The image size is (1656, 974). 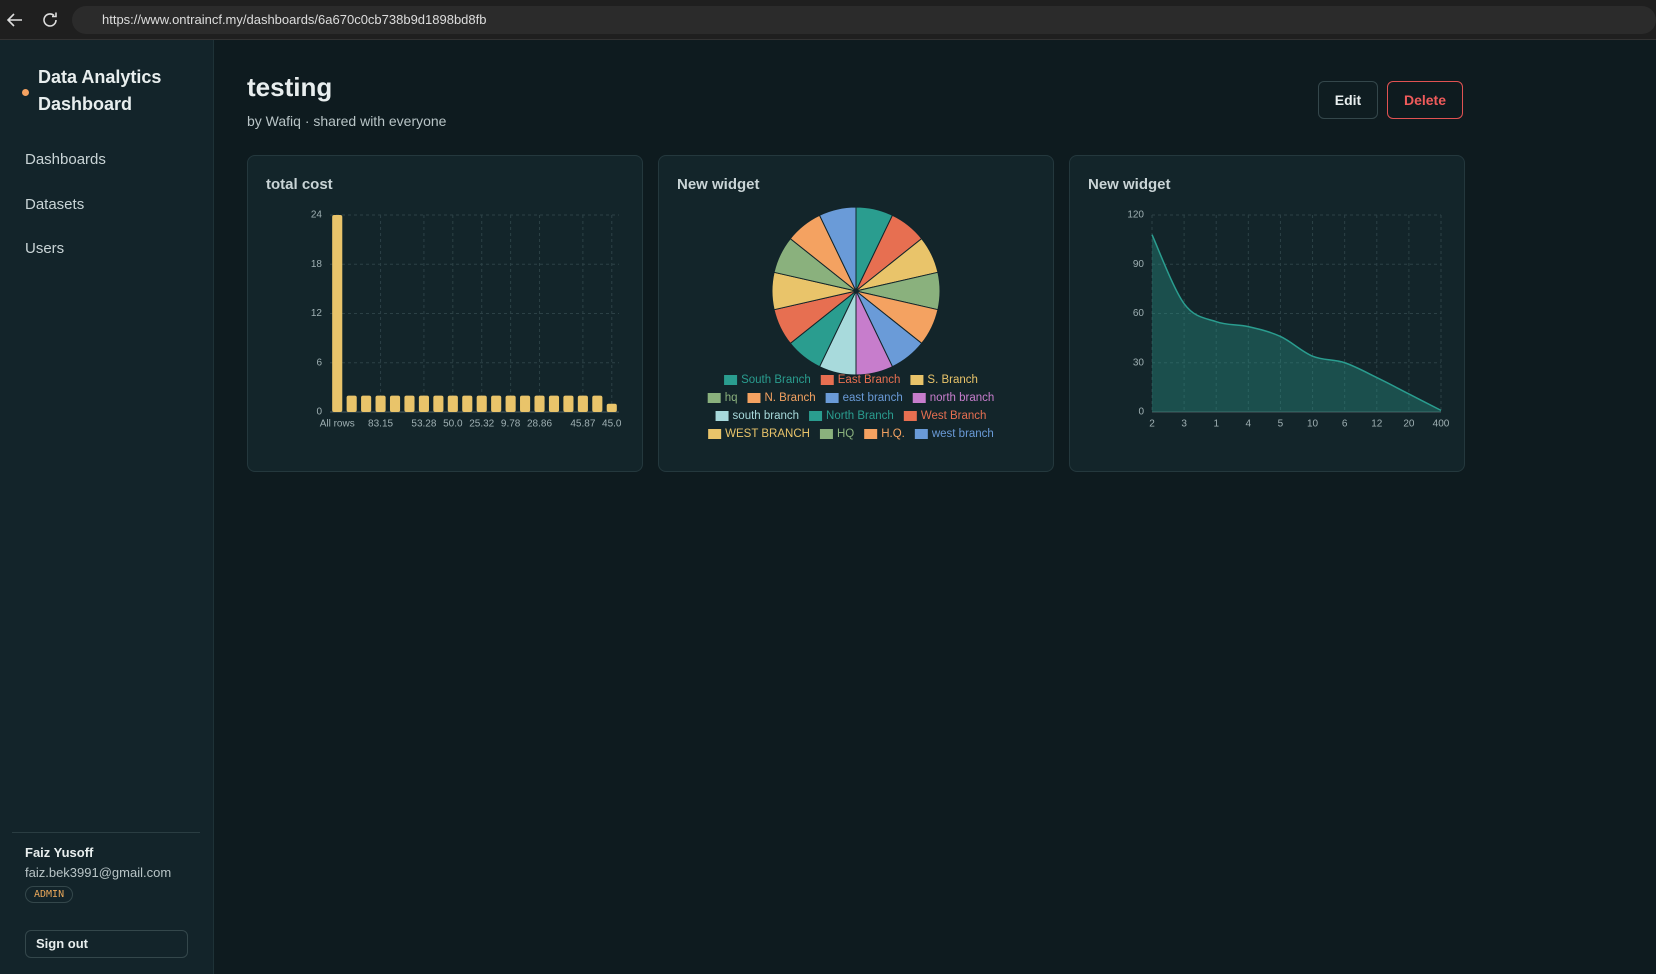 I want to click on x-tick-label: All rows, so click(x=337, y=424).